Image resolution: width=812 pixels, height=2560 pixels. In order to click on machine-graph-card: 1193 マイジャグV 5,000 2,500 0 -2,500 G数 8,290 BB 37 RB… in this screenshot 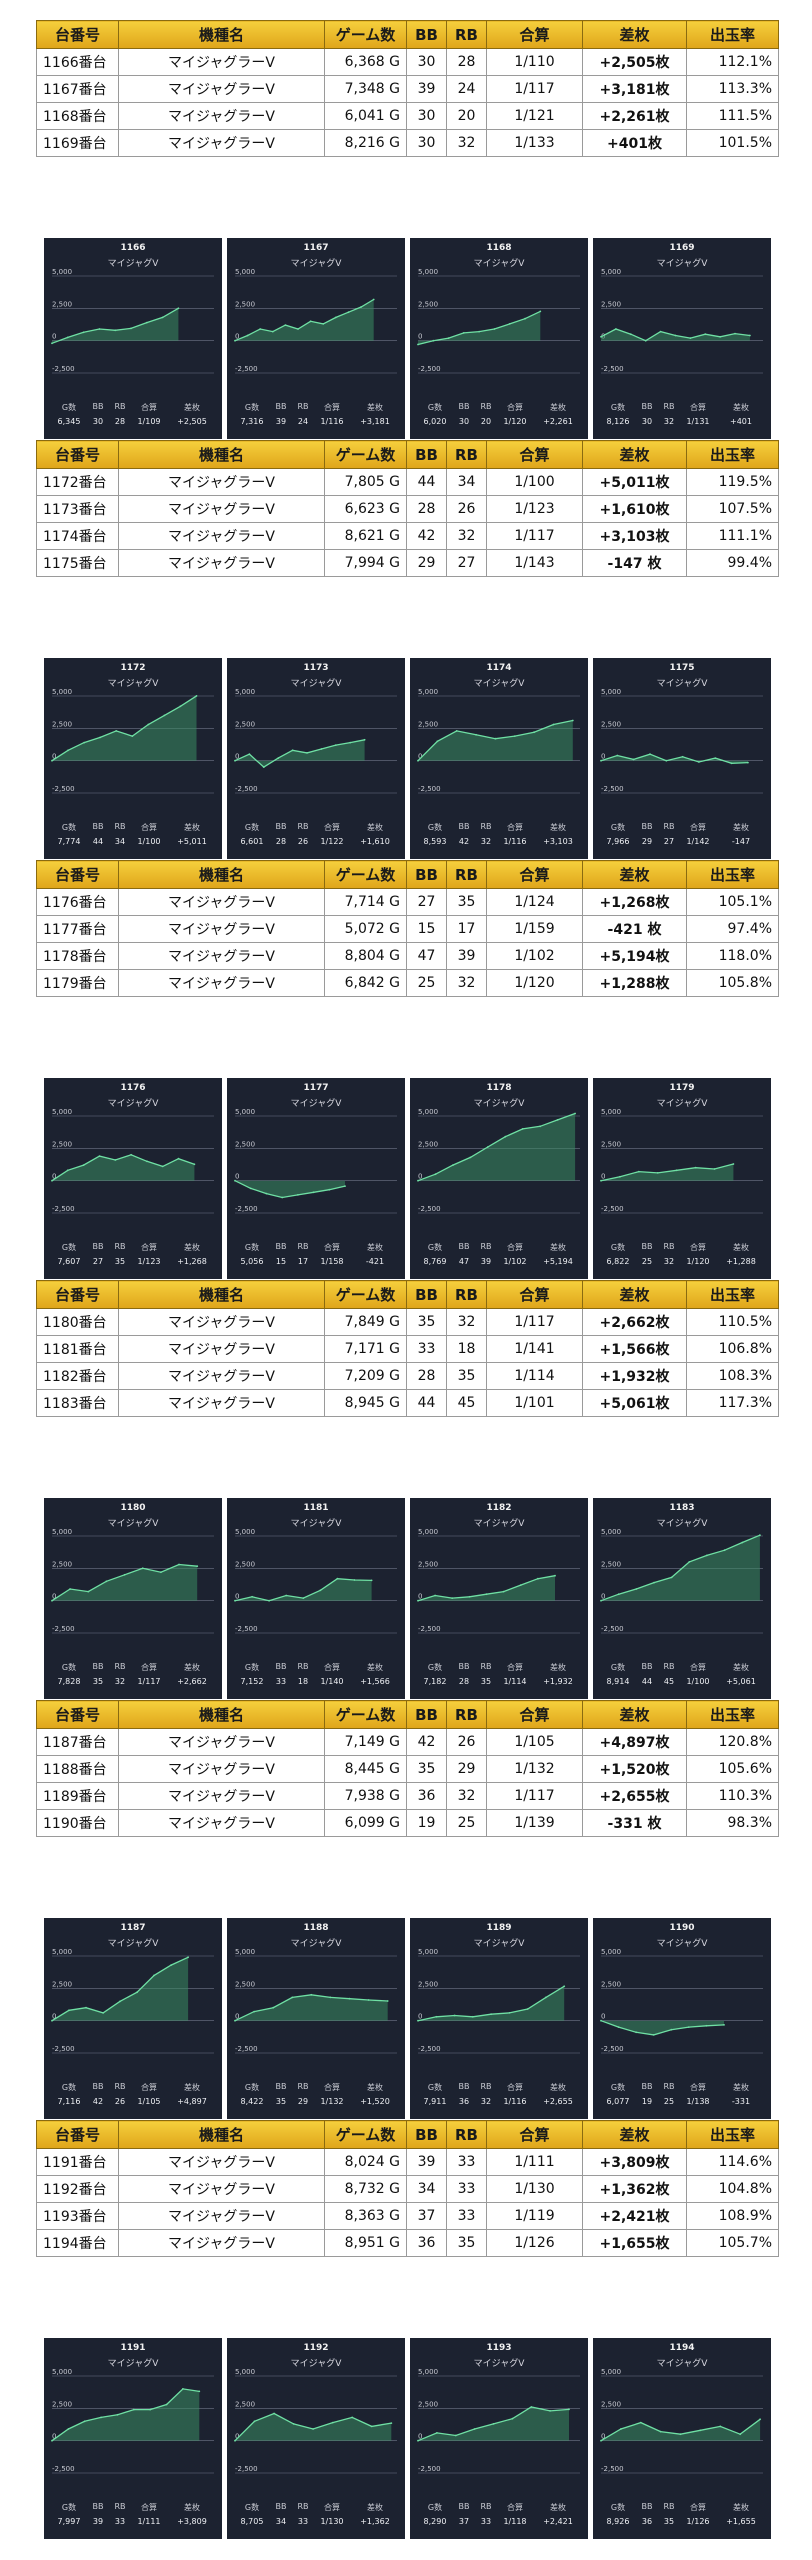, I will do `click(499, 2438)`.